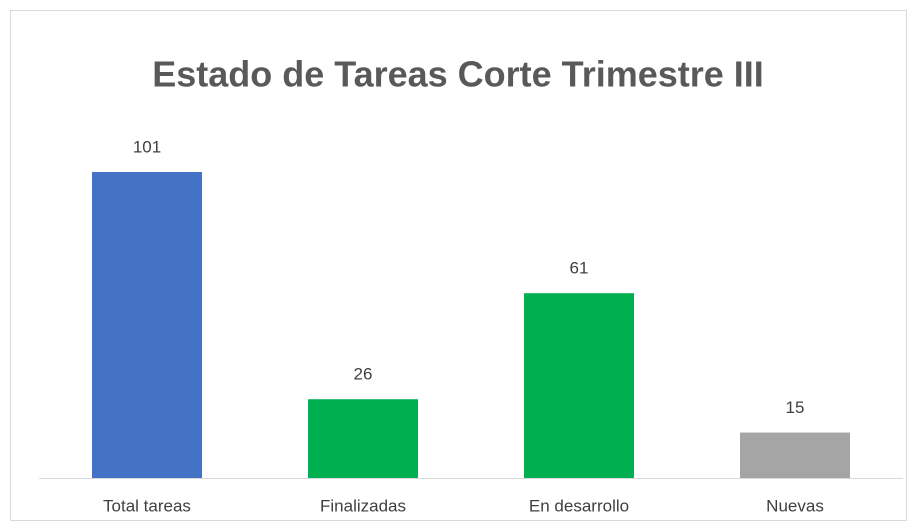  I want to click on x-tick-label: Finalizadas, so click(363, 505).